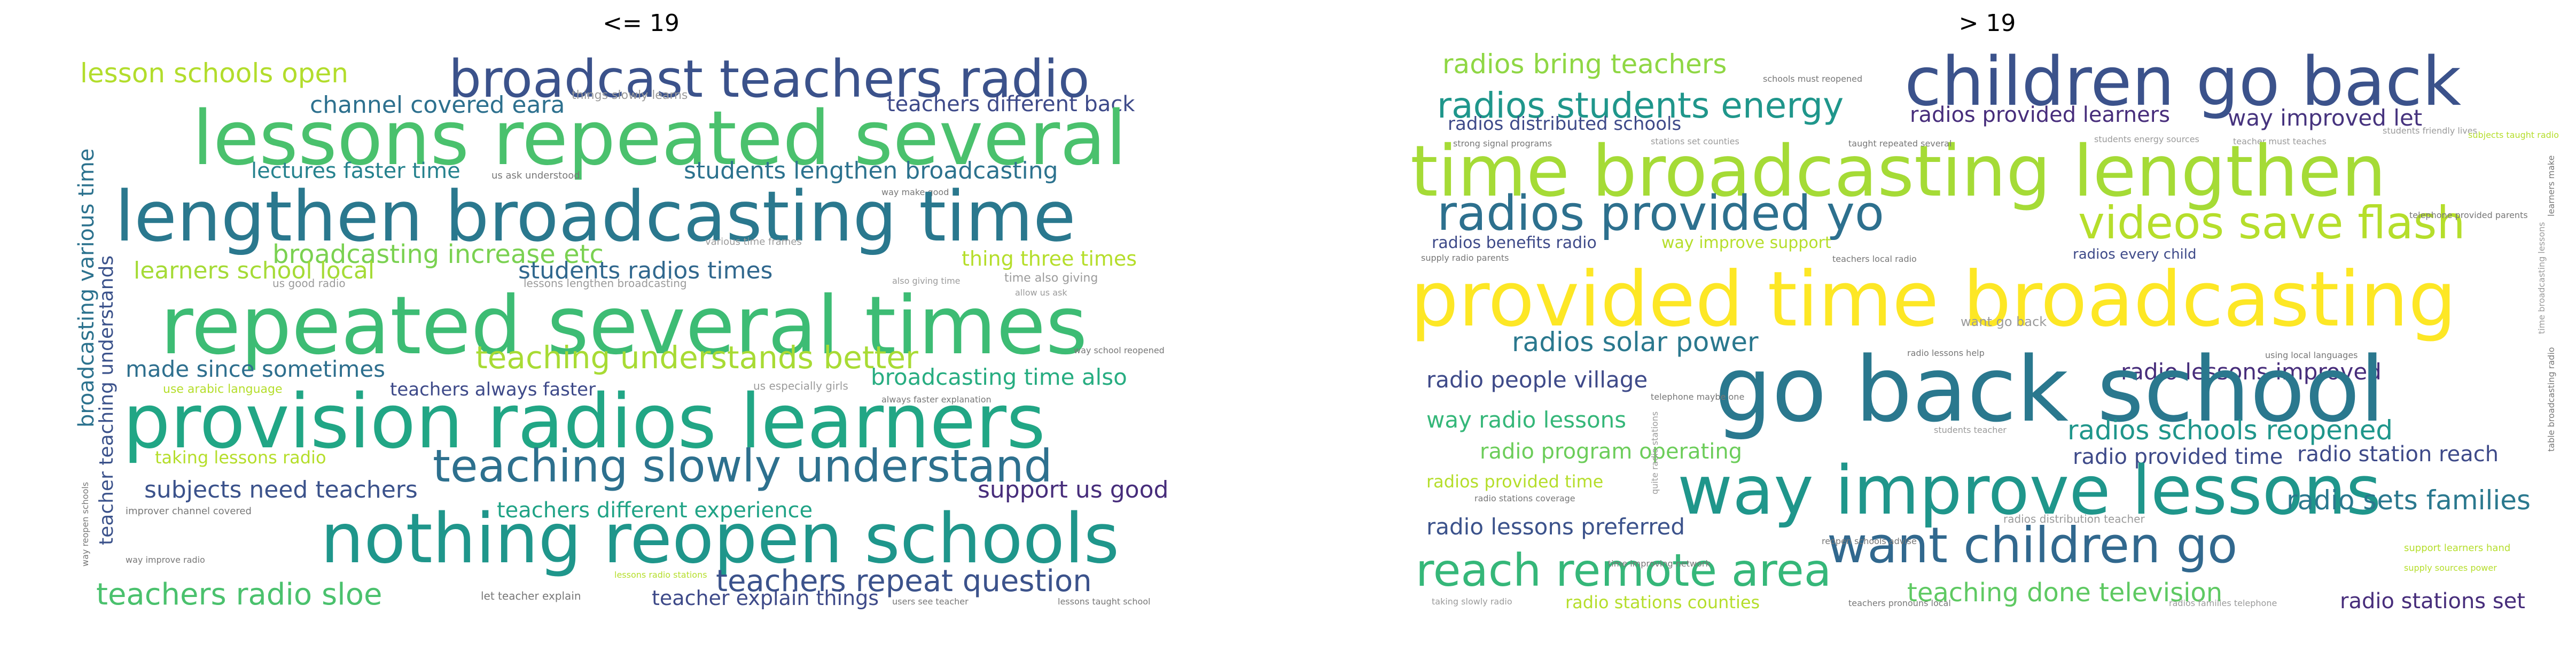 The width and height of the screenshot is (2576, 667). What do you see at coordinates (1465, 258) in the screenshot?
I see `cloud-word: supply radio parents` at bounding box center [1465, 258].